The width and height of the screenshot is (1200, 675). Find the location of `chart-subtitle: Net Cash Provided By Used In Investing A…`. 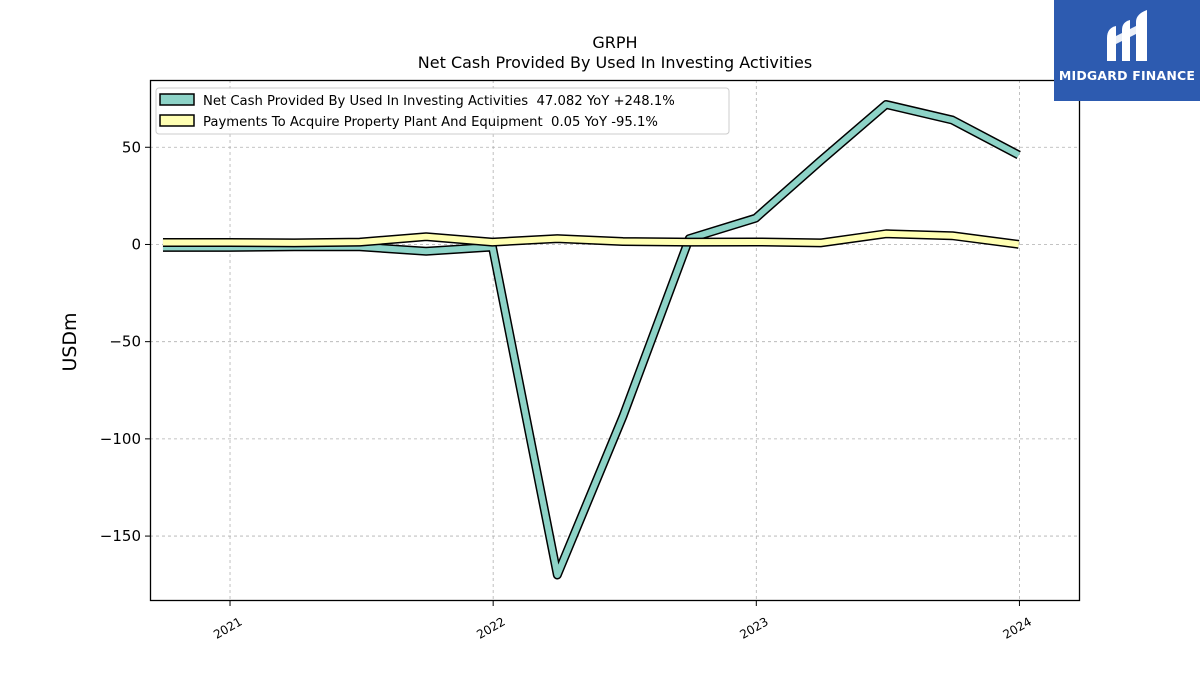

chart-subtitle: Net Cash Provided By Used In Investing A… is located at coordinates (615, 62).